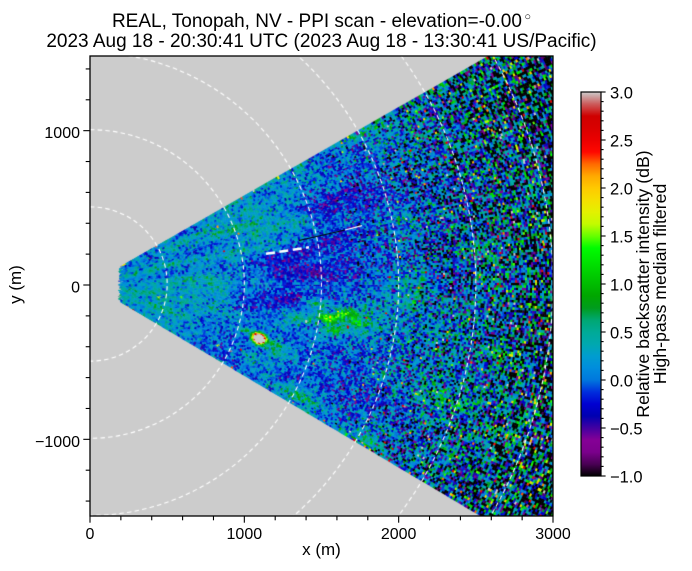 The height and width of the screenshot is (571, 692). I want to click on svg-text: x (m), so click(321, 549).